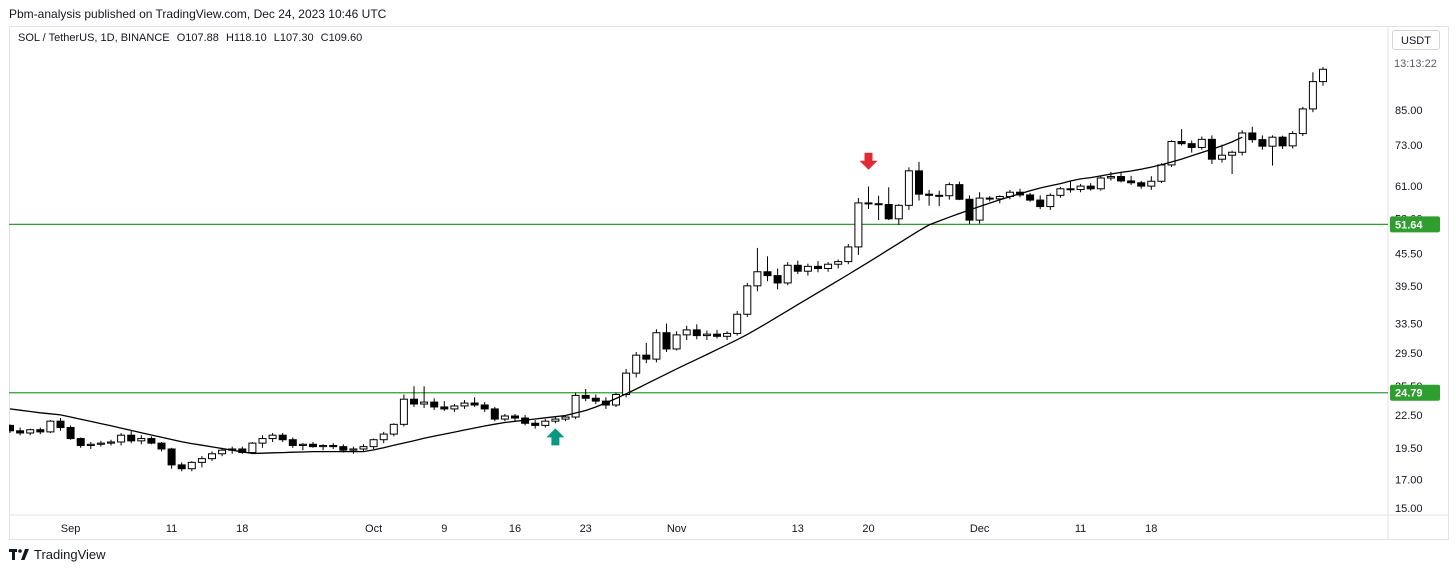 Image resolution: width=1456 pixels, height=573 pixels. I want to click on legend-symbol: SOL / TetherUS, 1D, BINANCE, so click(94, 38).